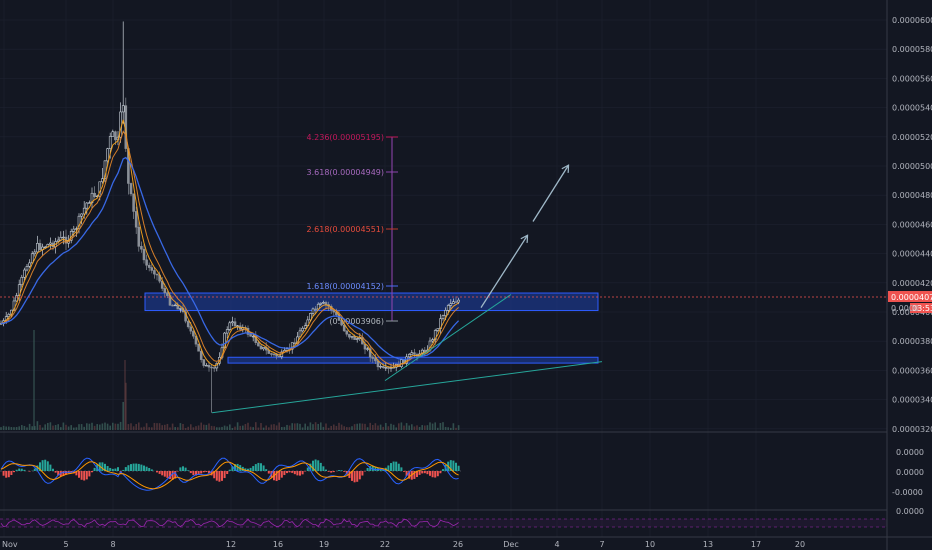 The height and width of the screenshot is (550, 932). I want to click on fib-label-3618: 3.618(0.00004949), so click(346, 172).